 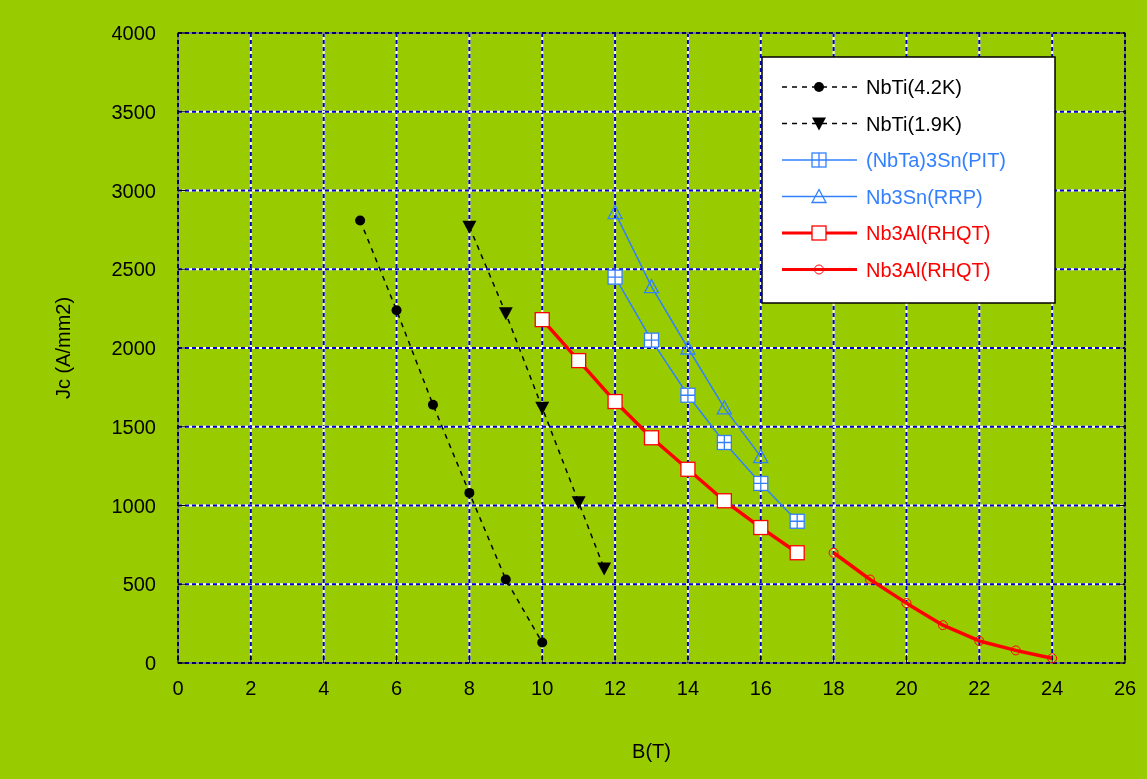 I want to click on y-tick-label: 1000, so click(x=133, y=505).